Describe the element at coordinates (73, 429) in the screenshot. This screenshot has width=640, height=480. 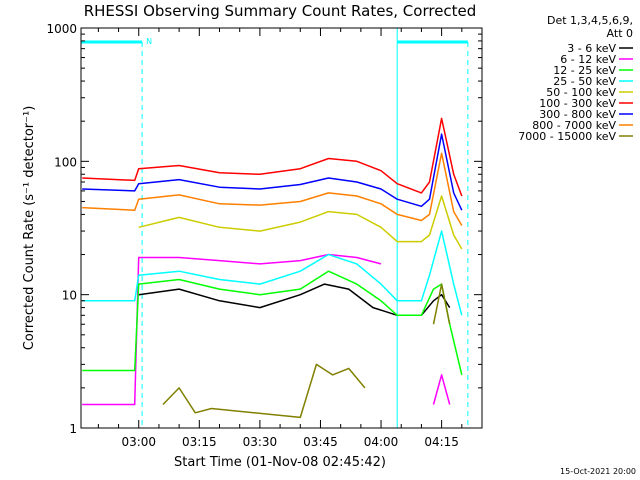
I see `y-tick-label: 1` at that location.